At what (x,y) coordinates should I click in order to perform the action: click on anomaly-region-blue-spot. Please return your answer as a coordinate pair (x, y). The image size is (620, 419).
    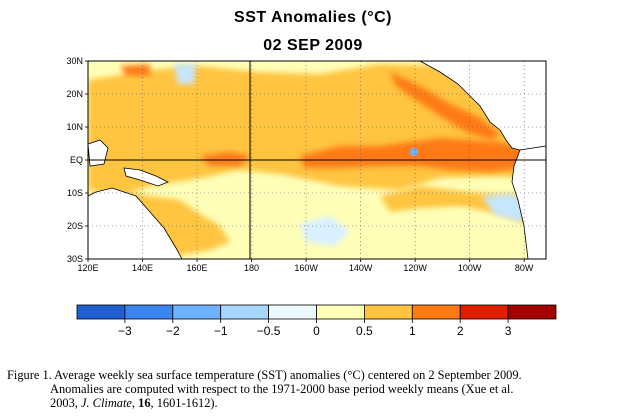
    Looking at the image, I should click on (414, 152).